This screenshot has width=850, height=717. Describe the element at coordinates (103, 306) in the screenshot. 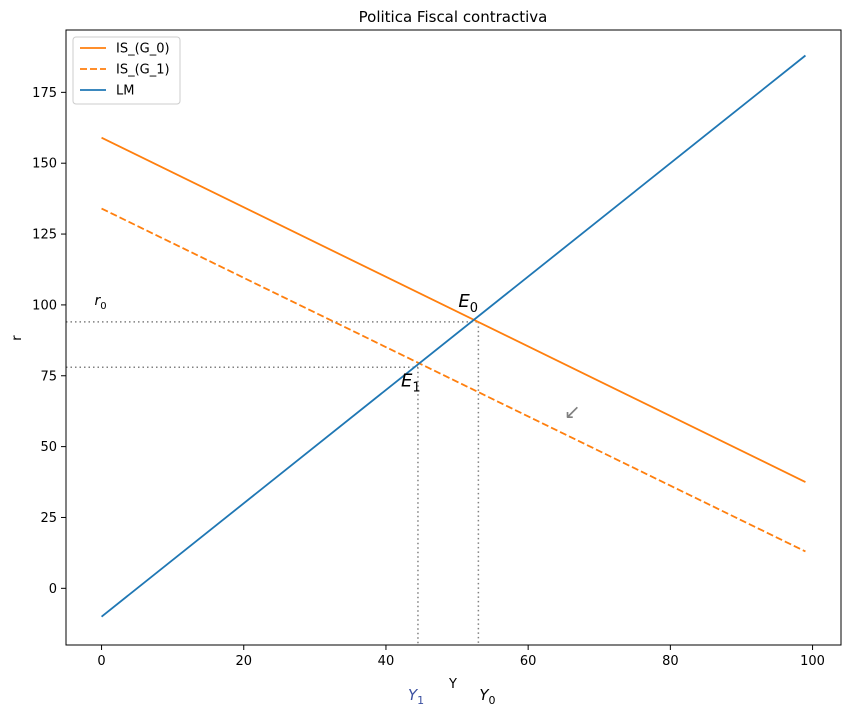

I see `r0-label-subscript: 0` at that location.